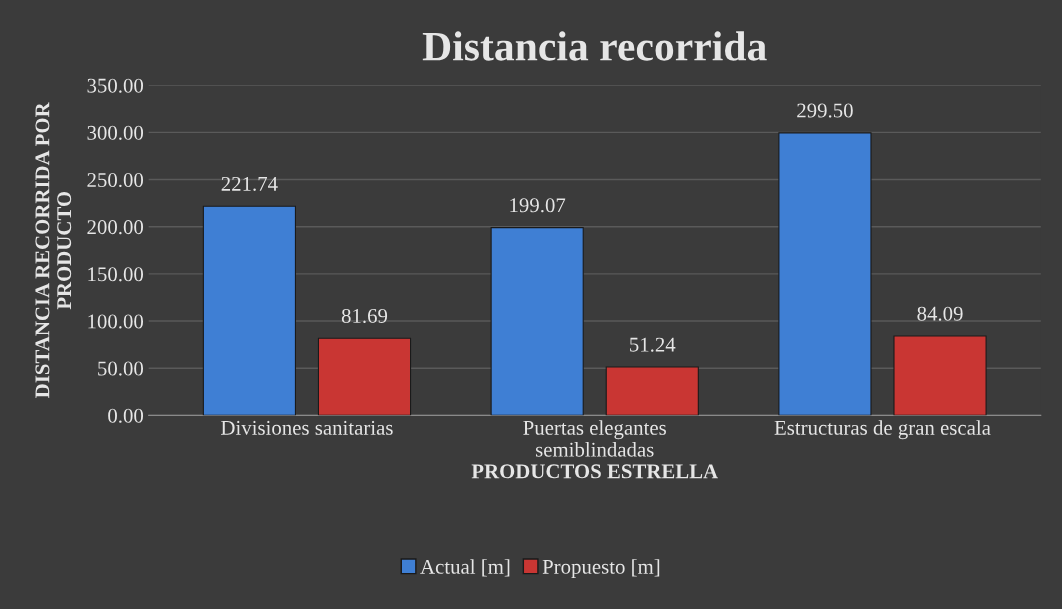 Image resolution: width=1062 pixels, height=609 pixels. Describe the element at coordinates (364, 316) in the screenshot. I see `data-label: 81.69` at that location.